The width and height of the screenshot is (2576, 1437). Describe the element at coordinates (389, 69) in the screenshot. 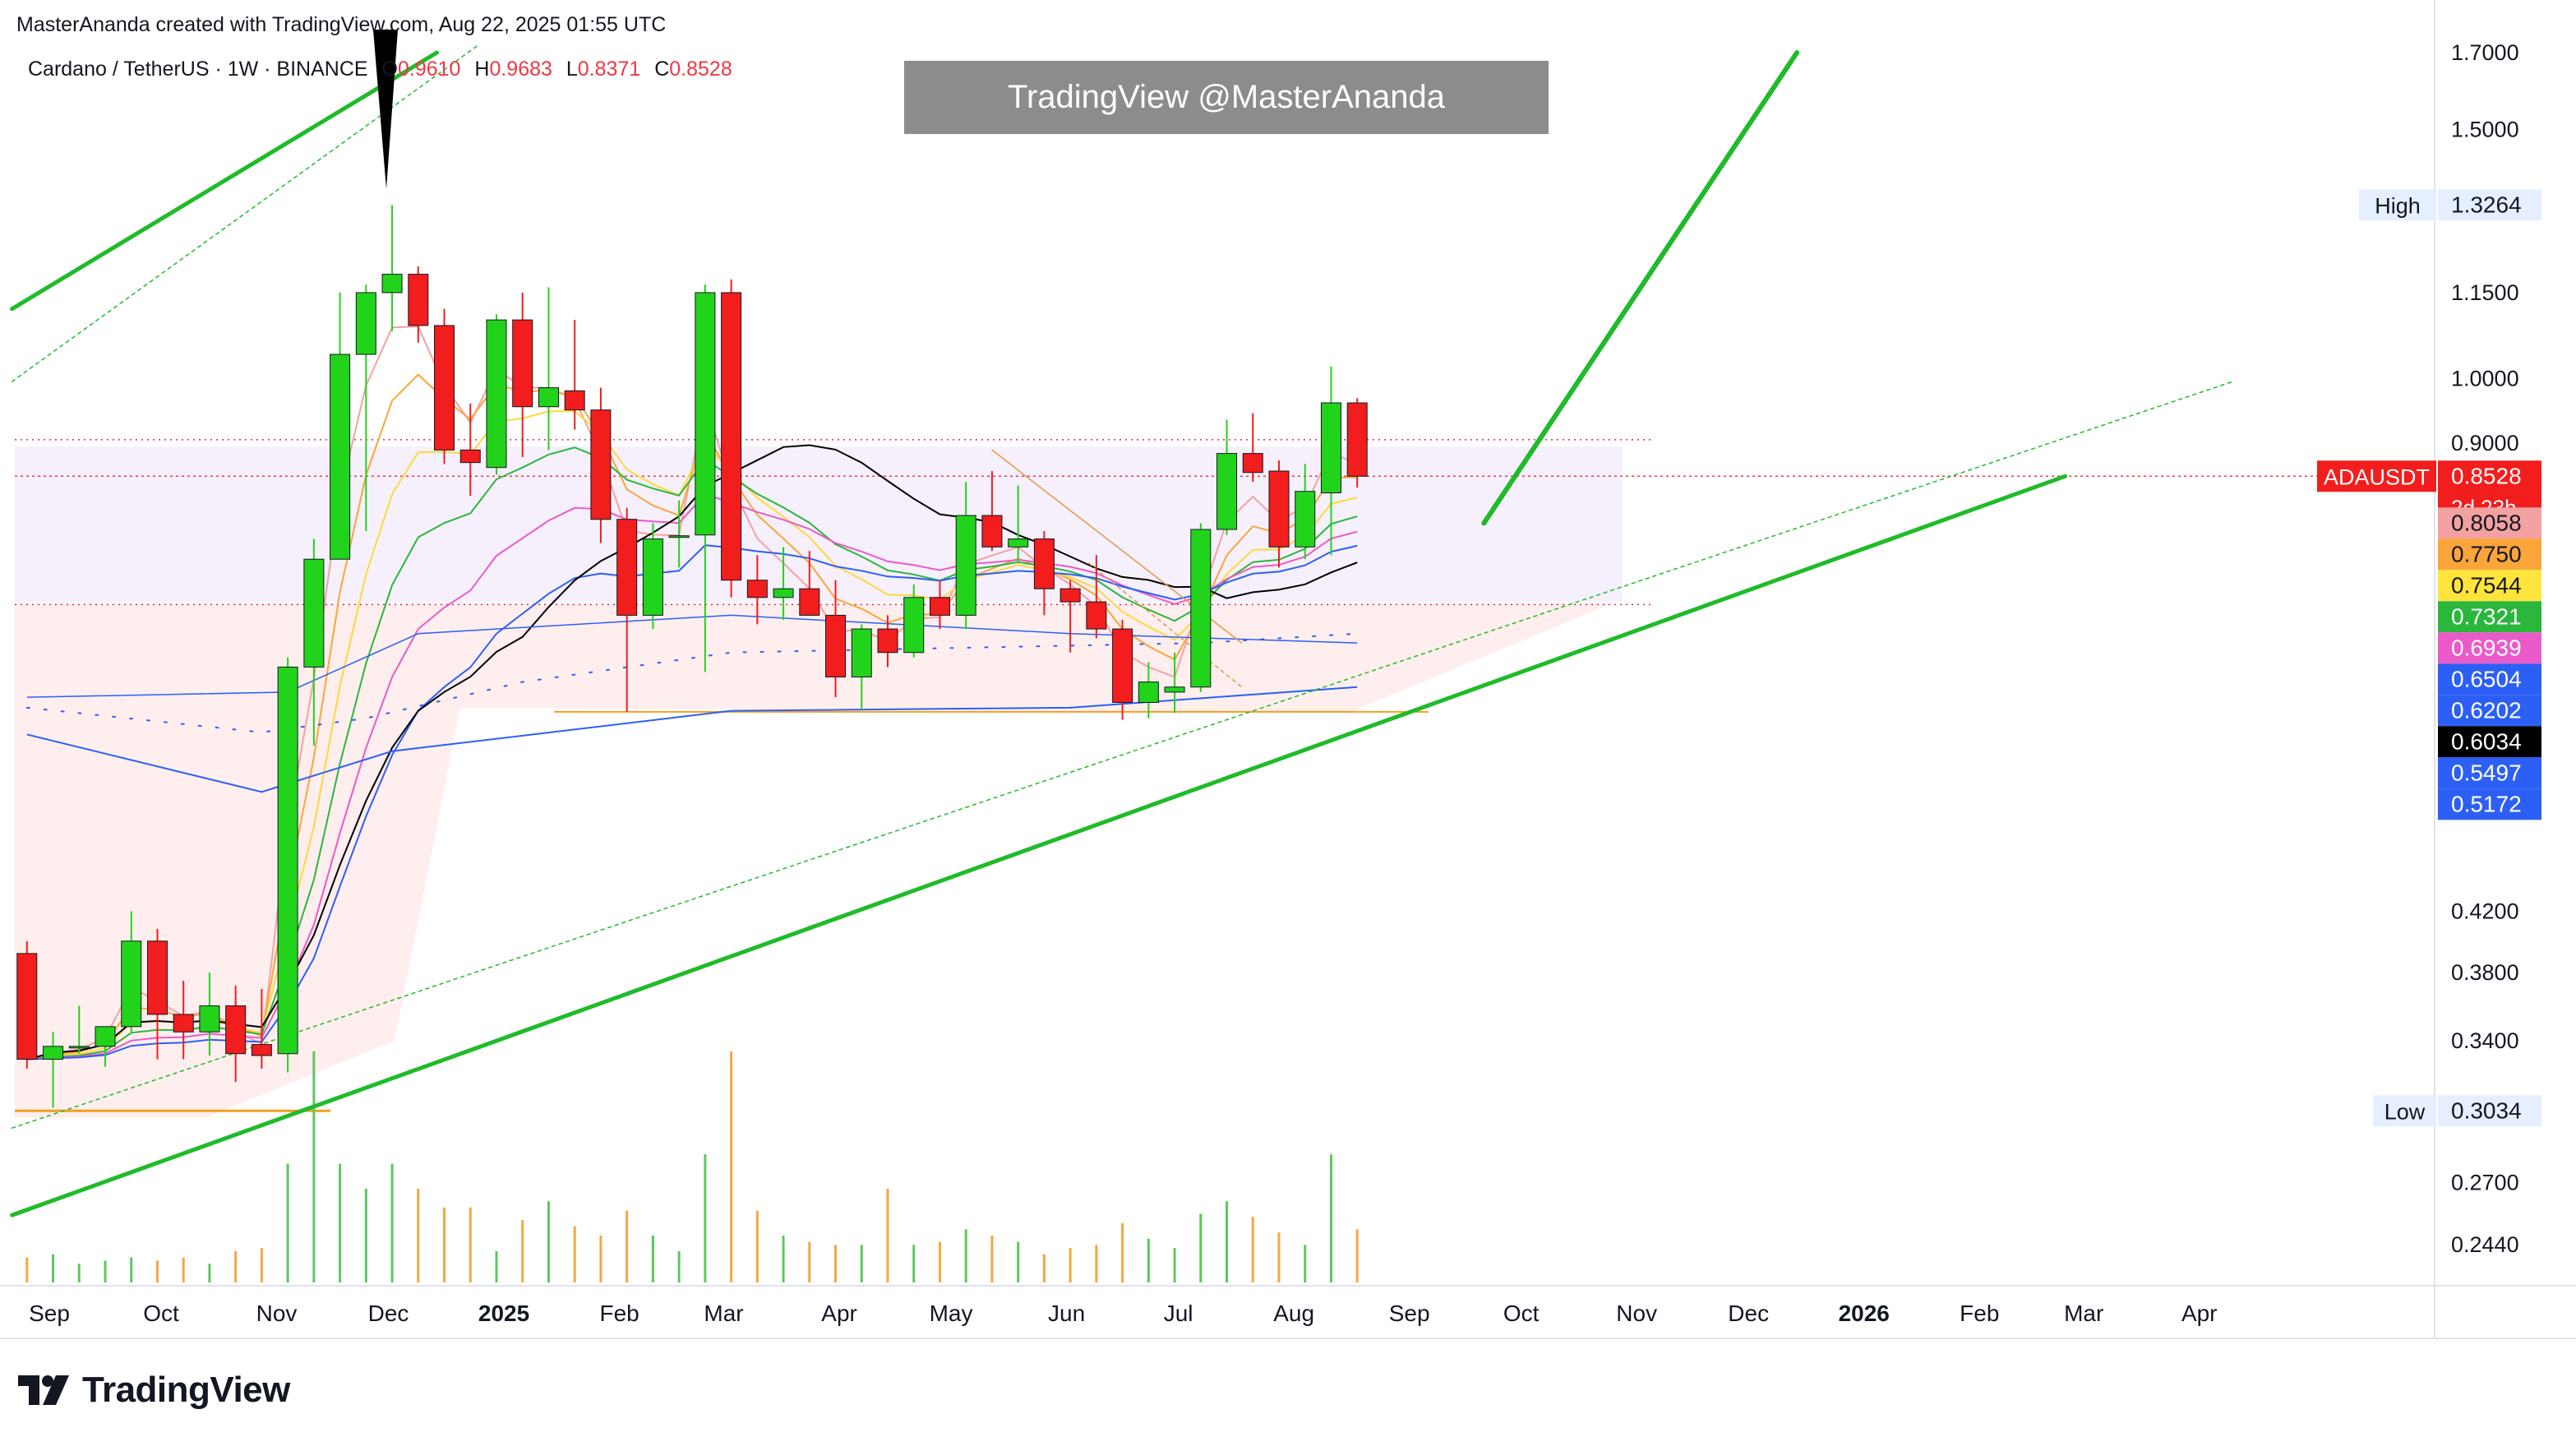

I see `open-label: O` at that location.